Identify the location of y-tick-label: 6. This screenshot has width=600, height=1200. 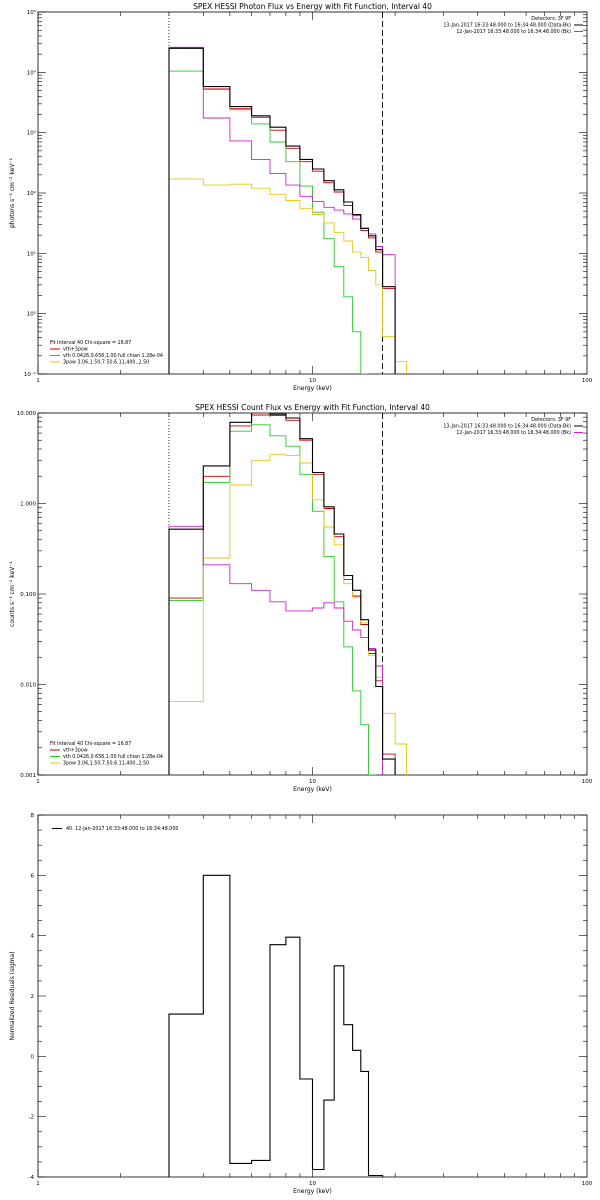
(33, 876).